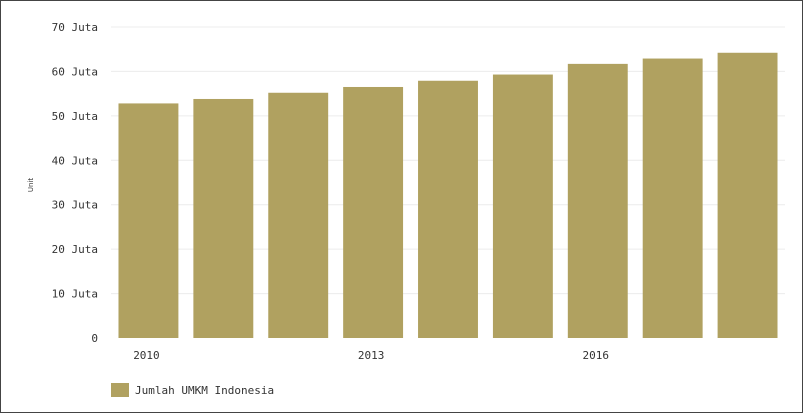 The width and height of the screenshot is (803, 413). What do you see at coordinates (747, 195) in the screenshot?
I see `bar-2018` at bounding box center [747, 195].